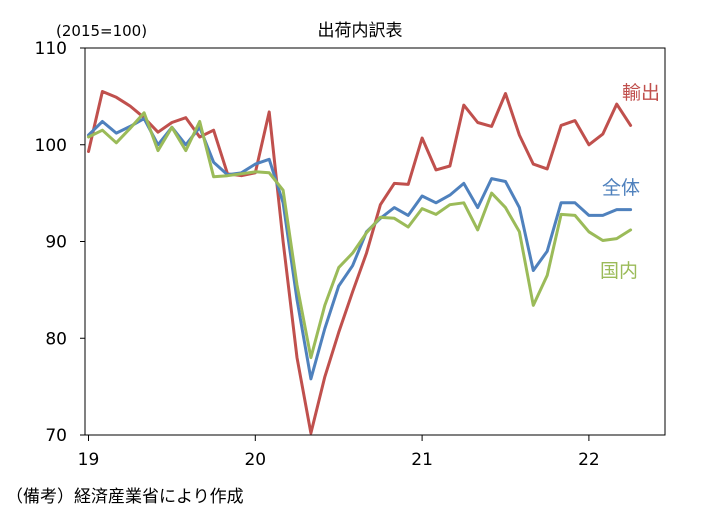  What do you see at coordinates (255, 460) in the screenshot?
I see `x-tick-label: 20` at bounding box center [255, 460].